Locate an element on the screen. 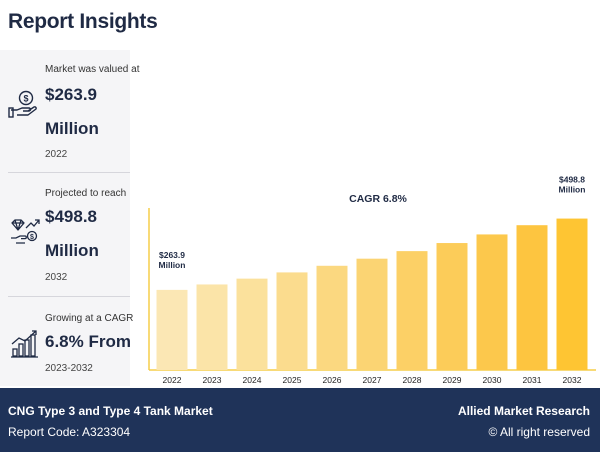 This screenshot has height=452, width=600. x-tick-label: 2025 is located at coordinates (292, 380).